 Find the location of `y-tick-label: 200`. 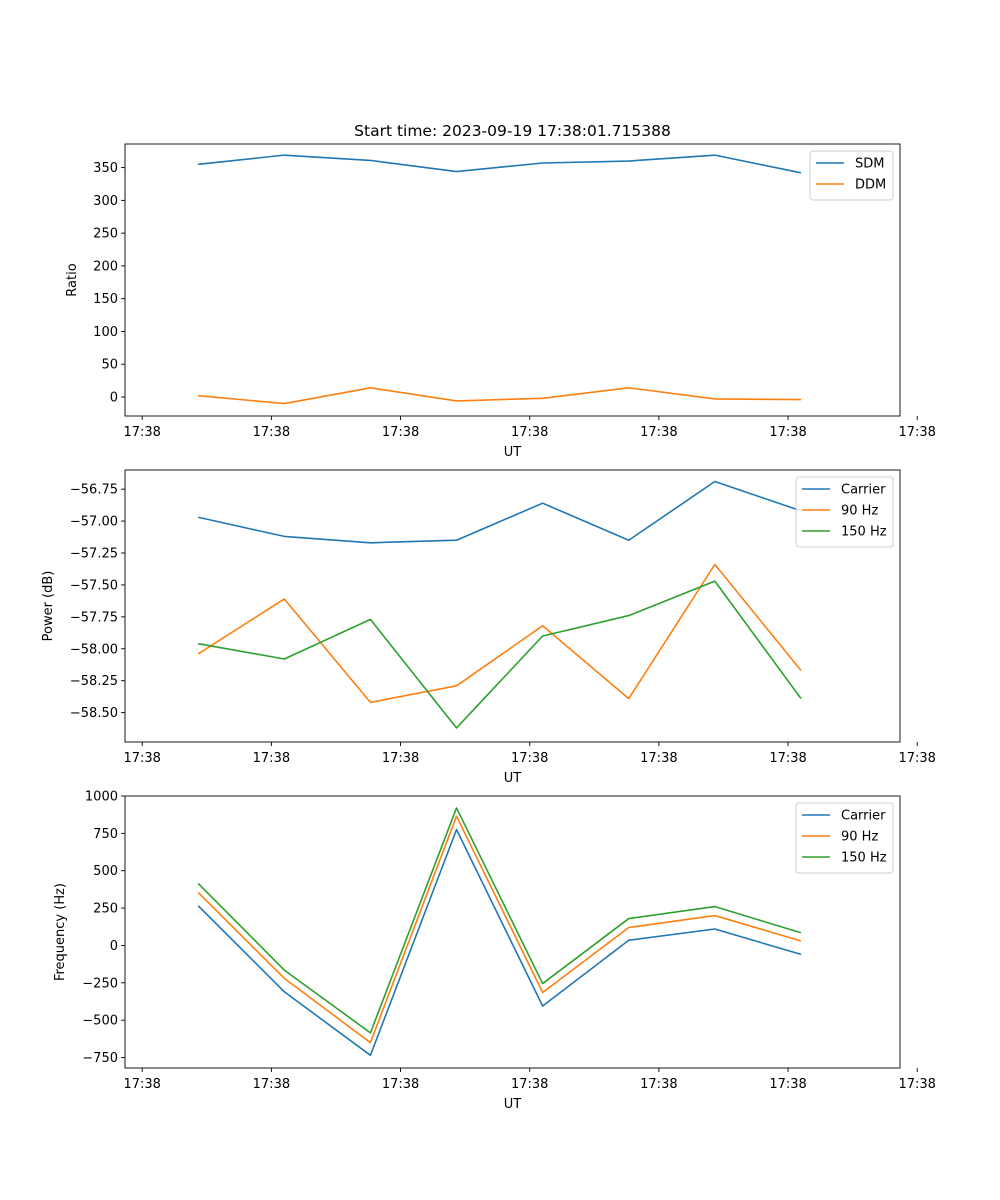

y-tick-label: 200 is located at coordinates (105, 266).